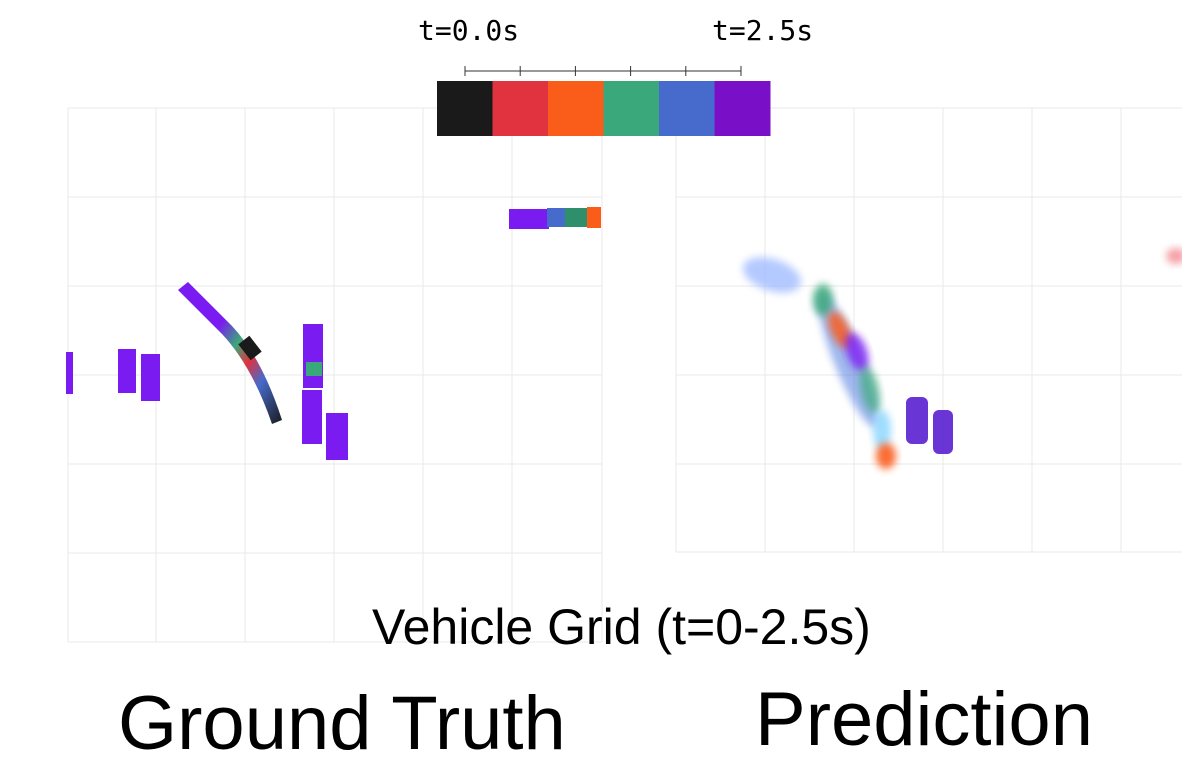  I want to click on colorbar-ticks, so click(603, 71).